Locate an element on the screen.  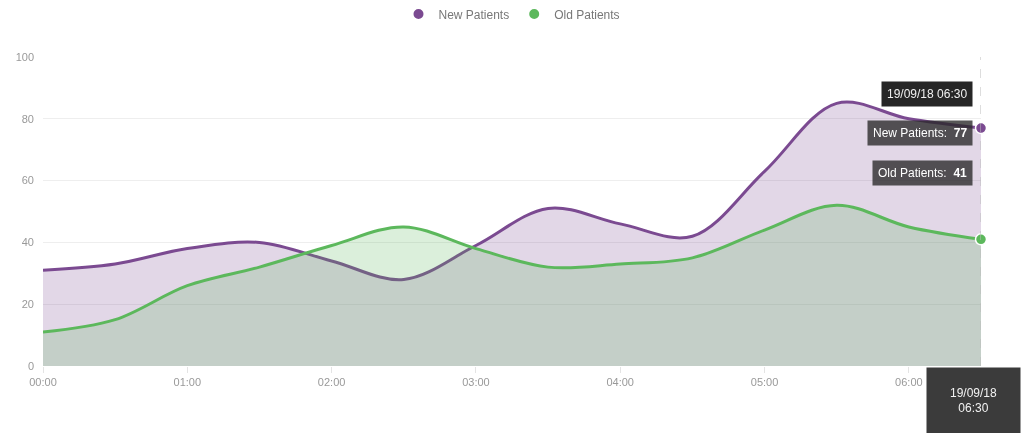
y-tick-label: 40 is located at coordinates (27, 242).